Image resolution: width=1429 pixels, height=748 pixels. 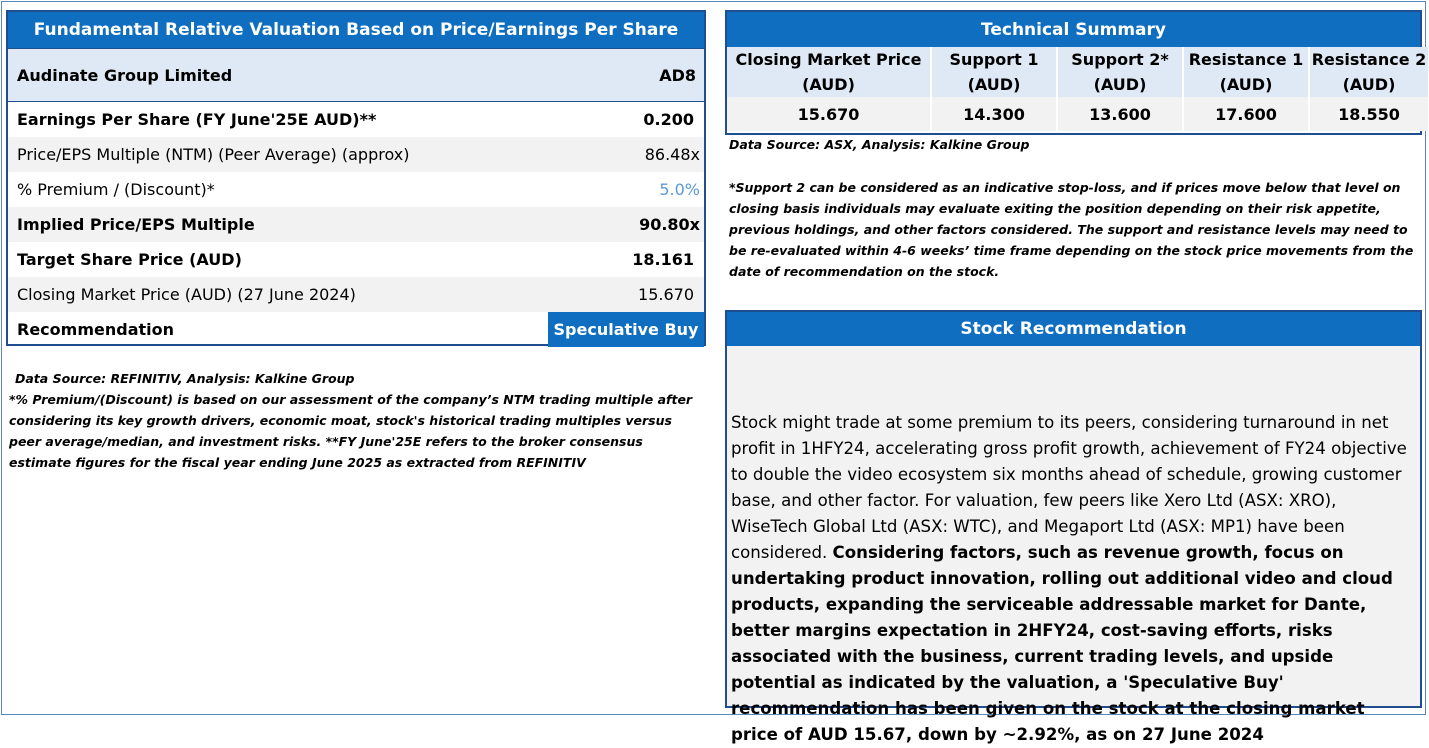 I want to click on row-label: % Premium / (Discount)*, so click(x=116, y=189).